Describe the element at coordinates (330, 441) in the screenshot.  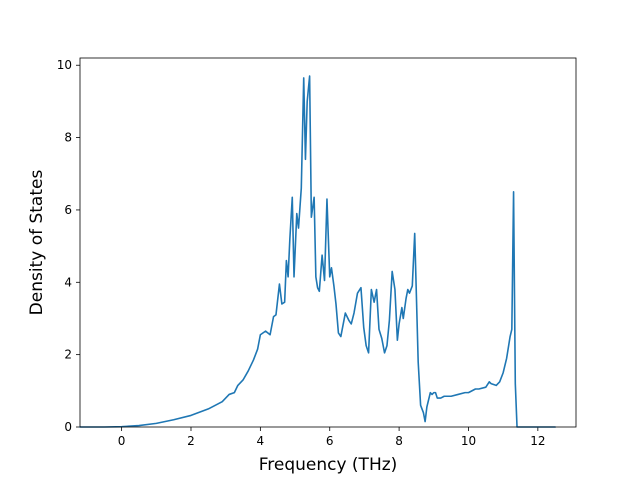
I see `x-tick-label: 6` at that location.